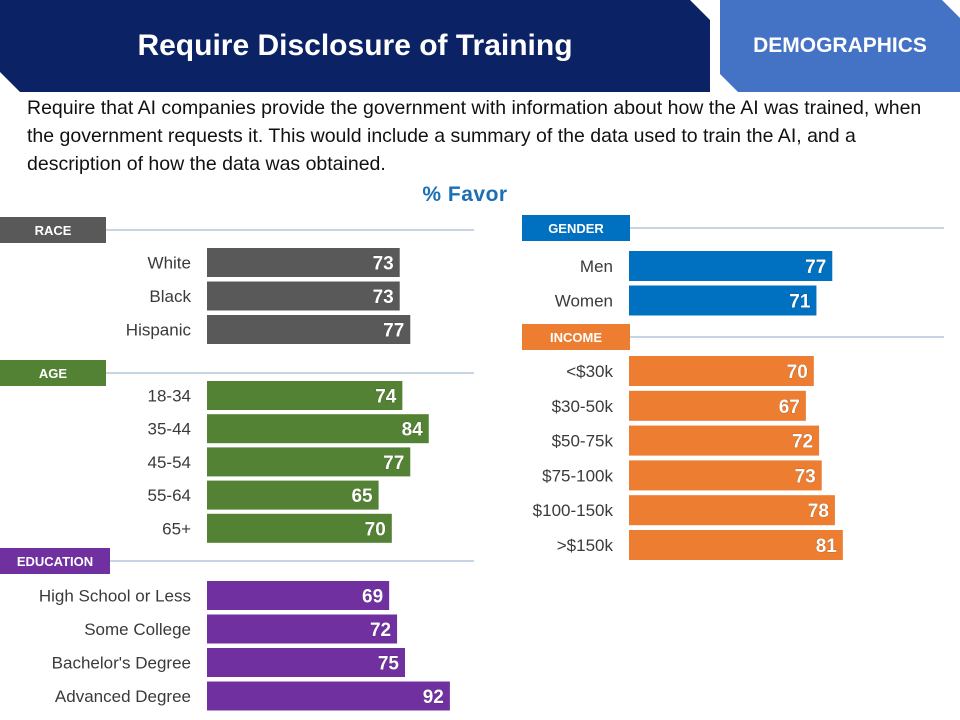 This screenshot has height=720, width=960. Describe the element at coordinates (585, 545) in the screenshot. I see `income-category-label: >$150k` at that location.